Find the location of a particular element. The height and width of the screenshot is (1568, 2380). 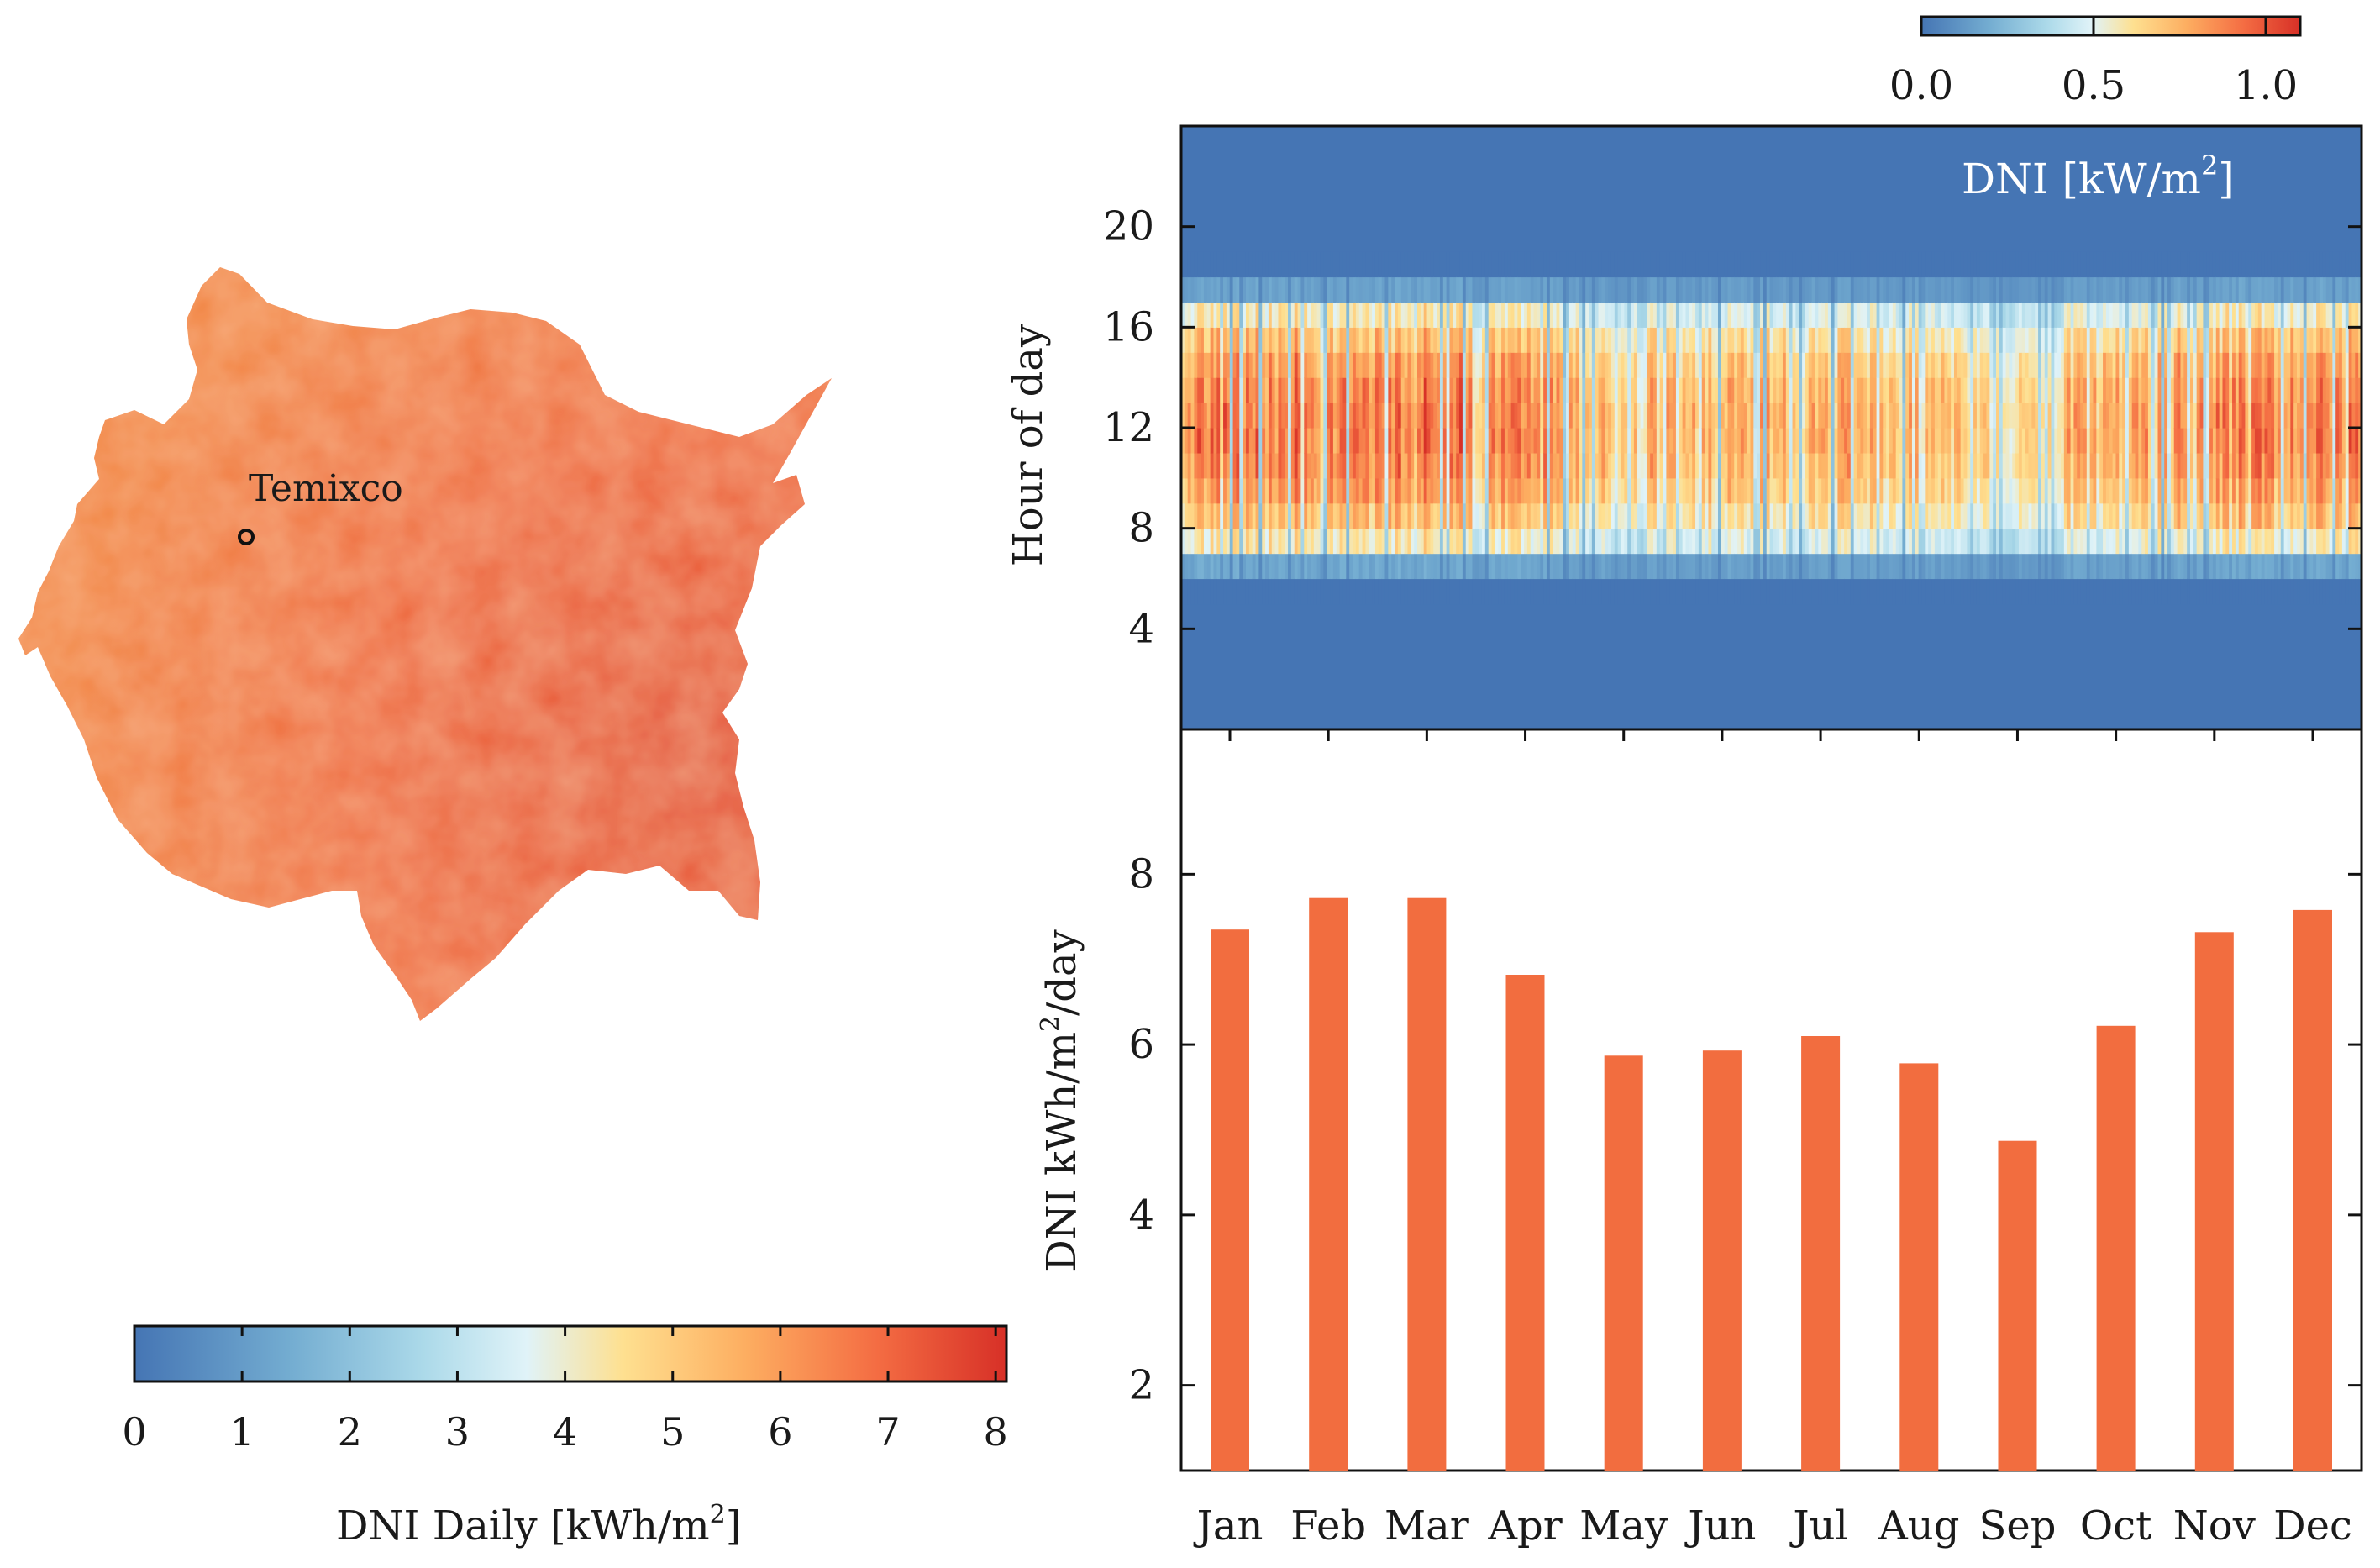

map-colorbar-tick-label: 3 is located at coordinates (457, 1432).